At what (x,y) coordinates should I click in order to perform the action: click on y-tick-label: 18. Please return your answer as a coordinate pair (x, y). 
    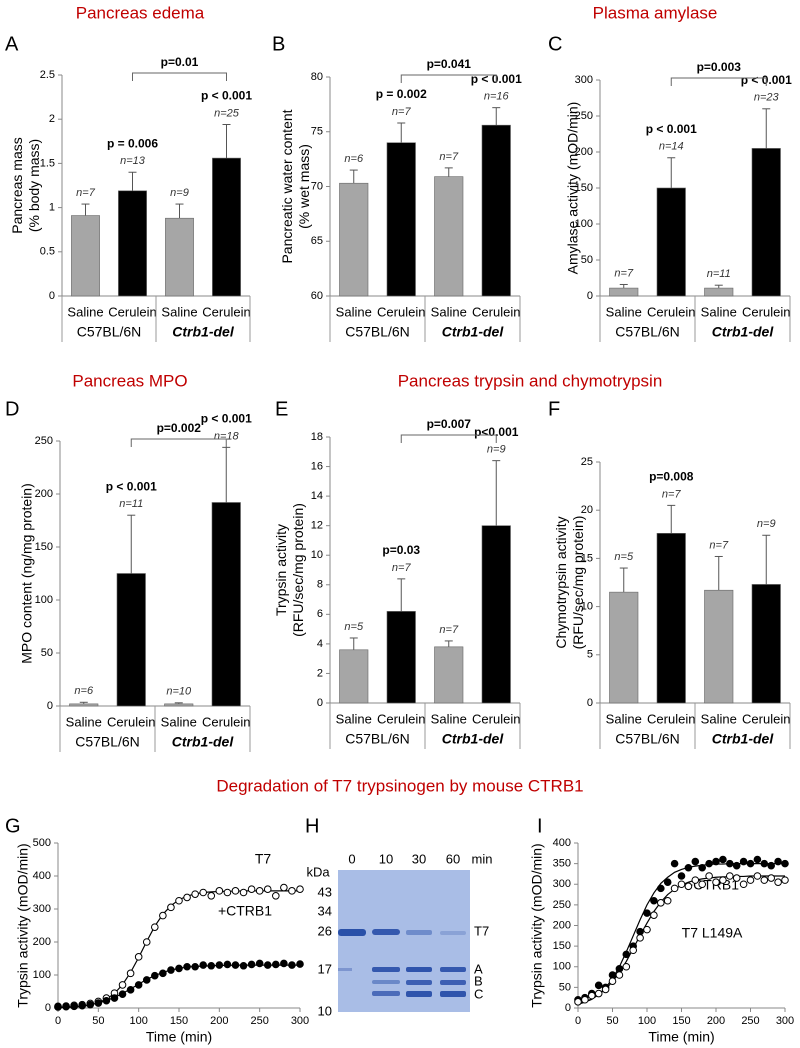
    Looking at the image, I should click on (317, 437).